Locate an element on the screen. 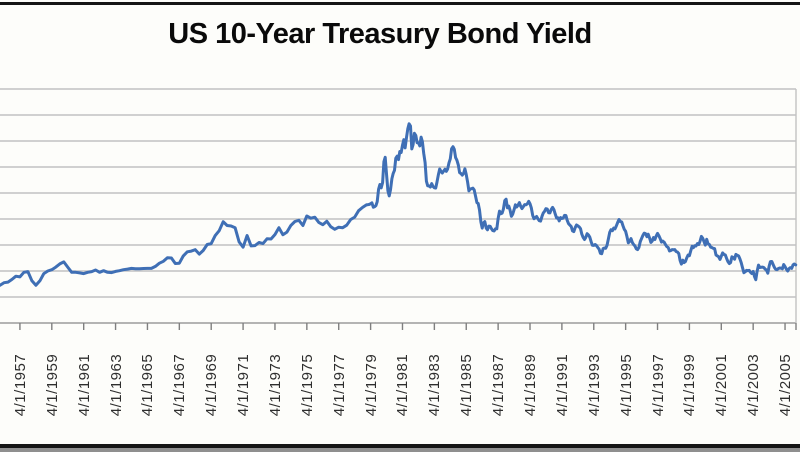 This screenshot has height=452, width=800. x-tick-label: 4/1/1983 is located at coordinates (435, 385).